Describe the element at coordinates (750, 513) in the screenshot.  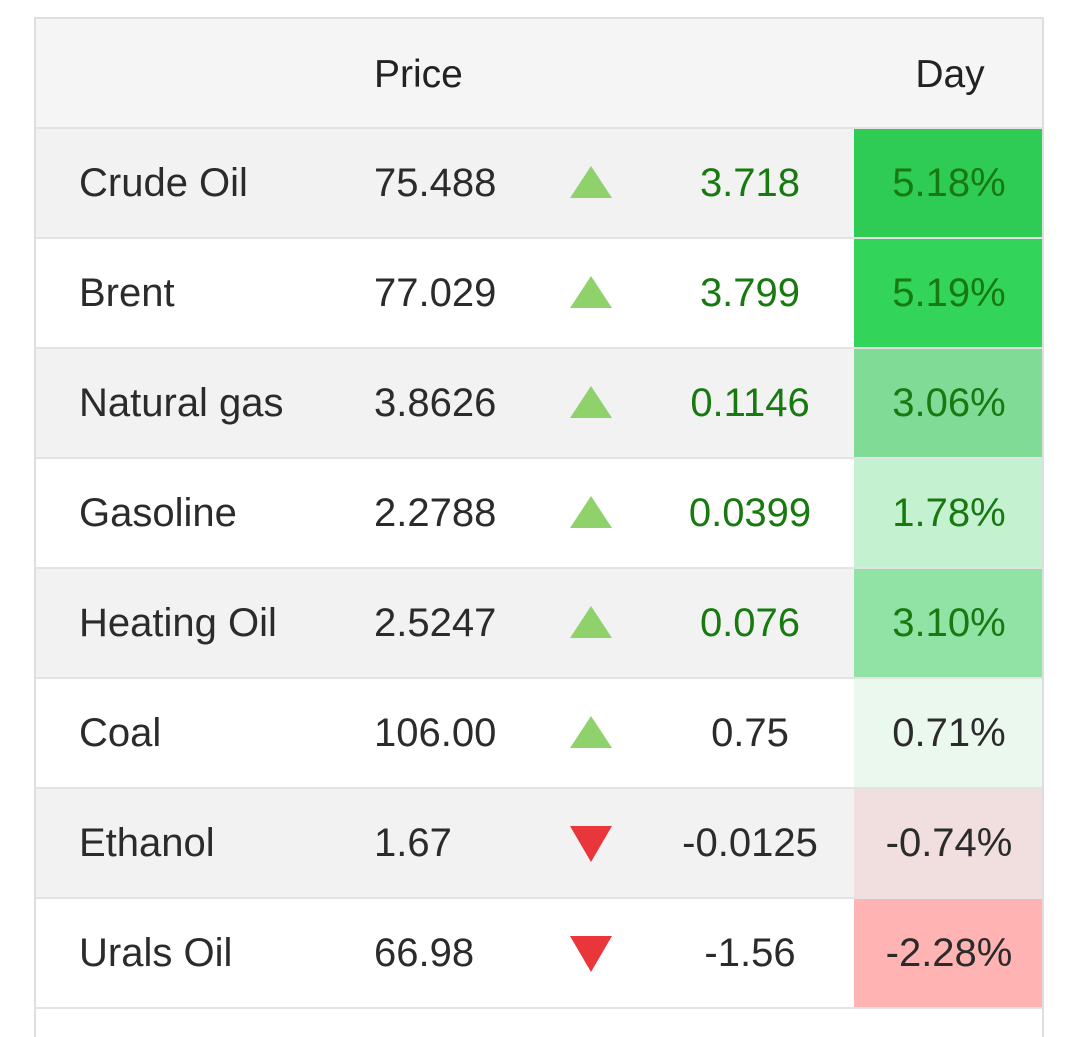
I see `price-change: 0.0399` at that location.